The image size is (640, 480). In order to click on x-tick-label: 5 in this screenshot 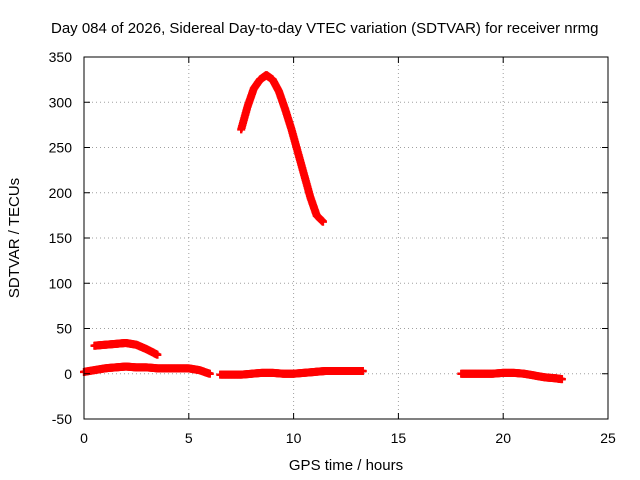, I will do `click(189, 438)`.